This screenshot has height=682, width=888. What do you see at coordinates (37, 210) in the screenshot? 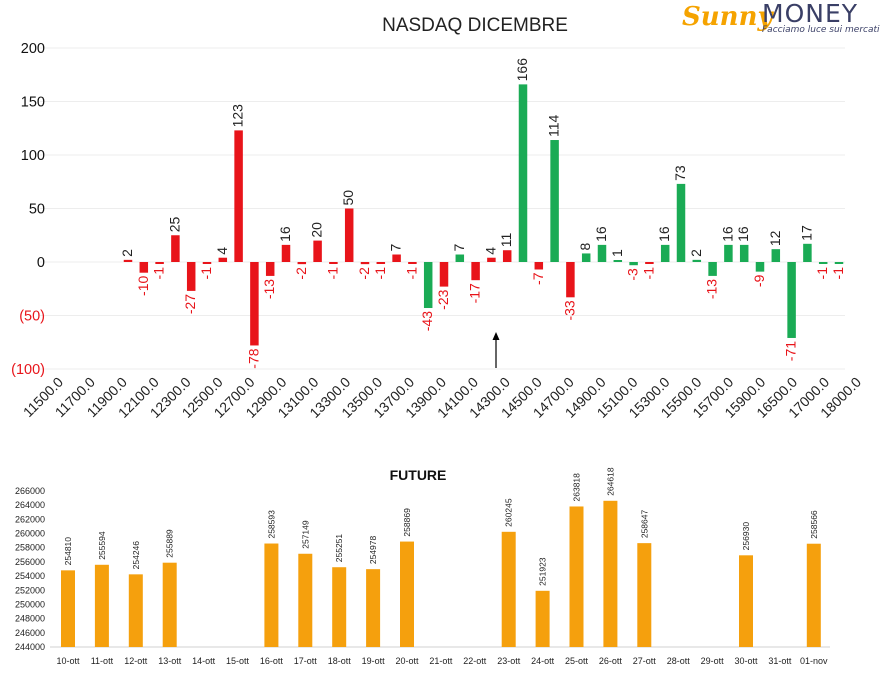
I see `top-y-tick-label: 50` at bounding box center [37, 210].